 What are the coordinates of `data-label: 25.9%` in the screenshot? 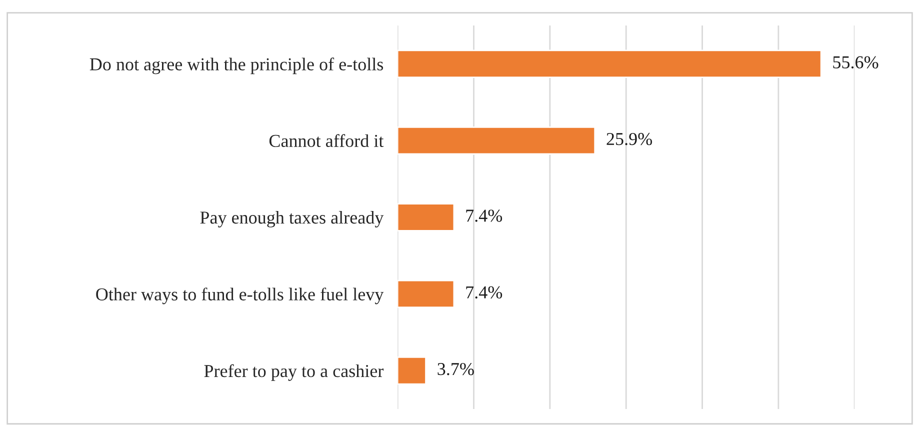 It's located at (629, 139).